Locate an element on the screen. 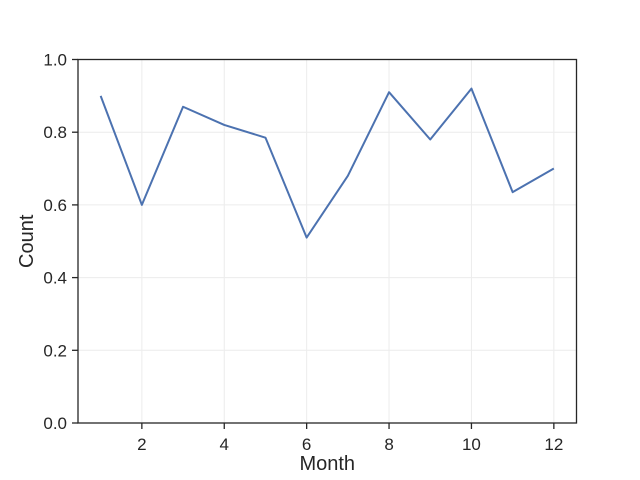 Image resolution: width=640 pixels, height=480 pixels. x-tick-label: 4 is located at coordinates (224, 444).